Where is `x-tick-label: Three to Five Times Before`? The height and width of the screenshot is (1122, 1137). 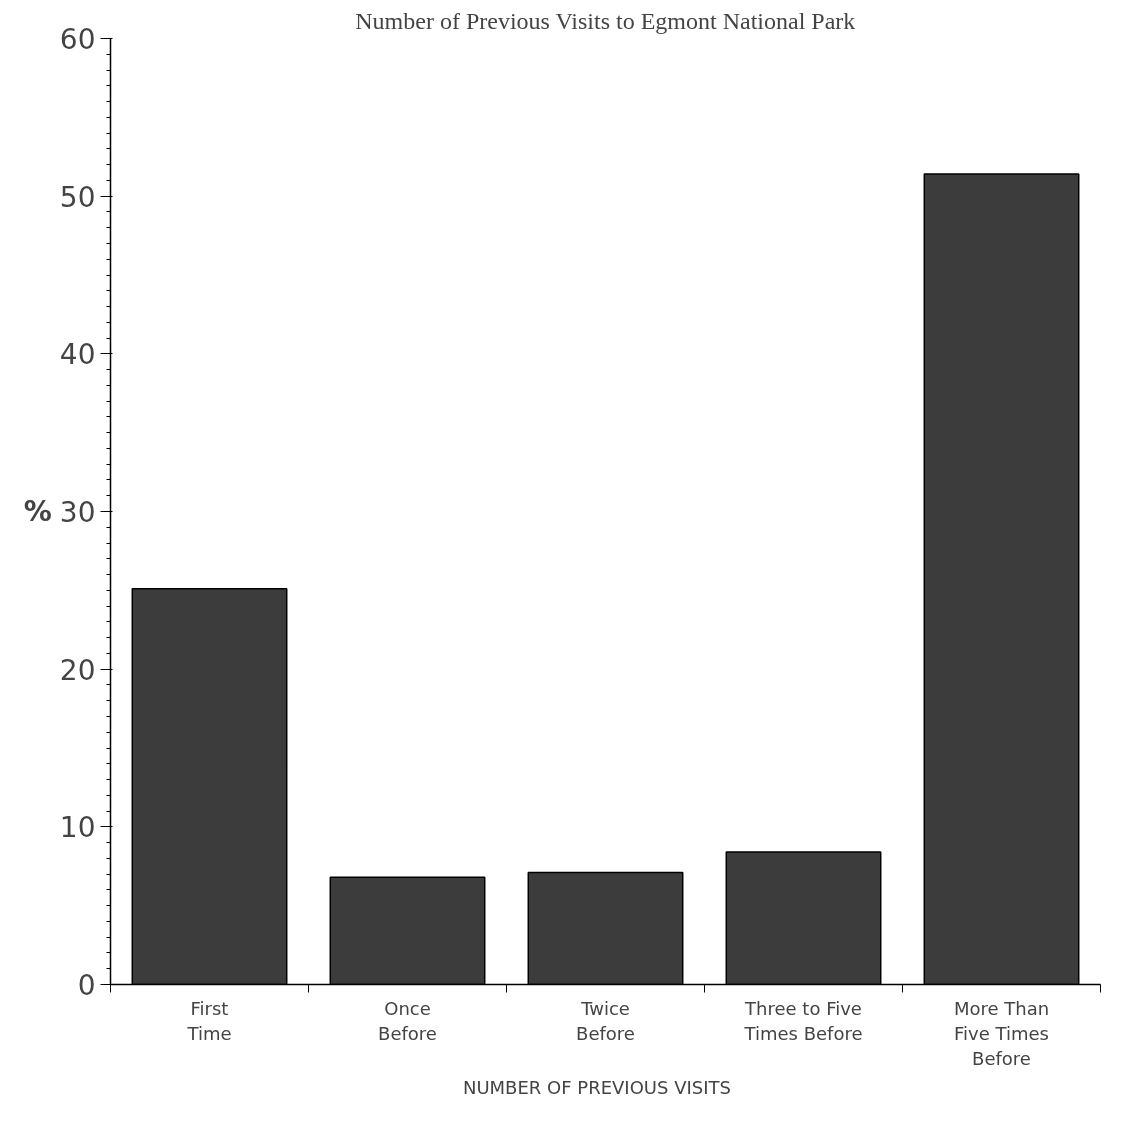 x-tick-label: Three to Five Times Before is located at coordinates (803, 1020).